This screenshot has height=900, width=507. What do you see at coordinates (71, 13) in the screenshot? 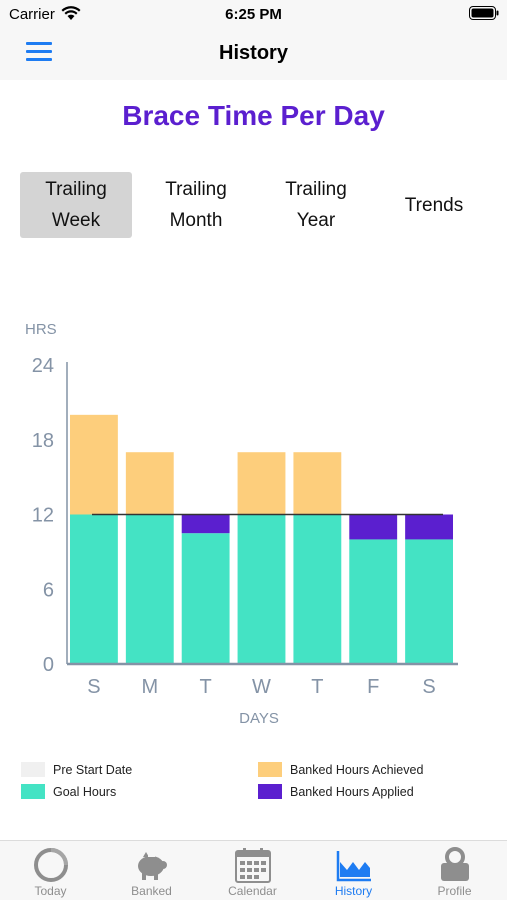
I see `wifi-icon` at bounding box center [71, 13].